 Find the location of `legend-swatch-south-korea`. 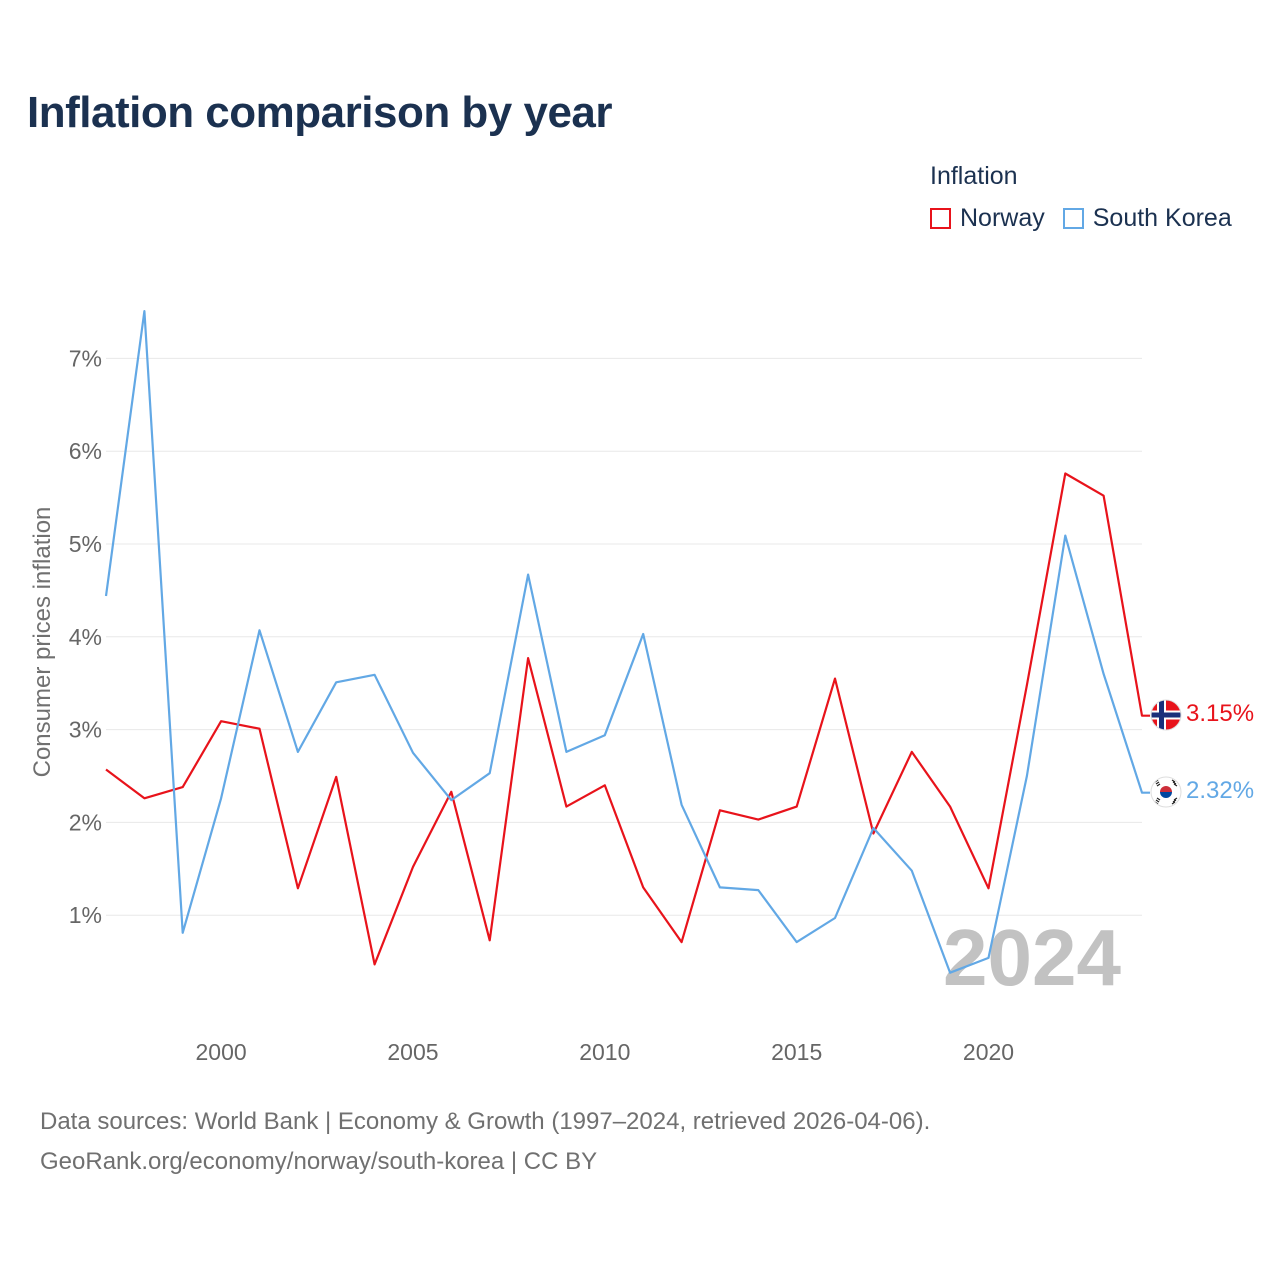

legend-swatch-south-korea is located at coordinates (1073, 218).